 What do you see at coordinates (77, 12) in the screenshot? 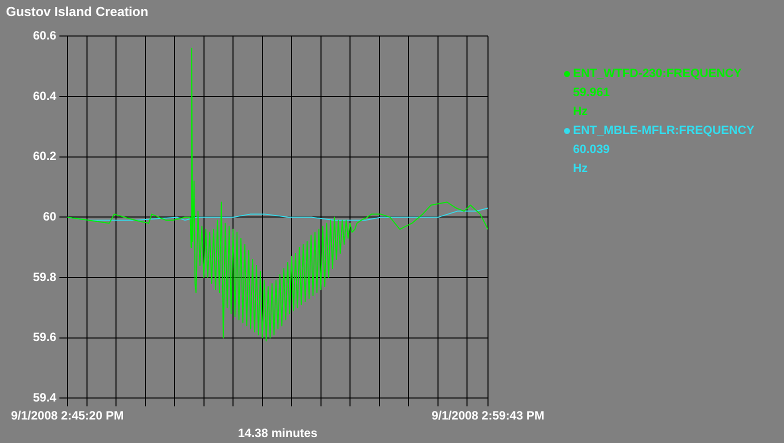
I see `chart-title: Gustov Island Creation` at bounding box center [77, 12].